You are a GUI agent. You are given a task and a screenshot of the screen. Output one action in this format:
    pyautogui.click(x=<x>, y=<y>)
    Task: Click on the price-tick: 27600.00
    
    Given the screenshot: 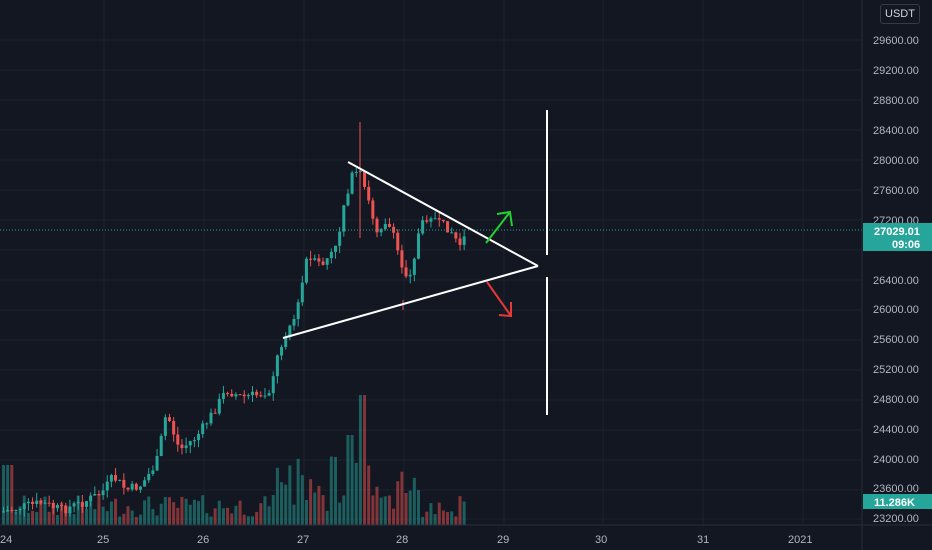 What is the action you would take?
    pyautogui.click(x=896, y=191)
    